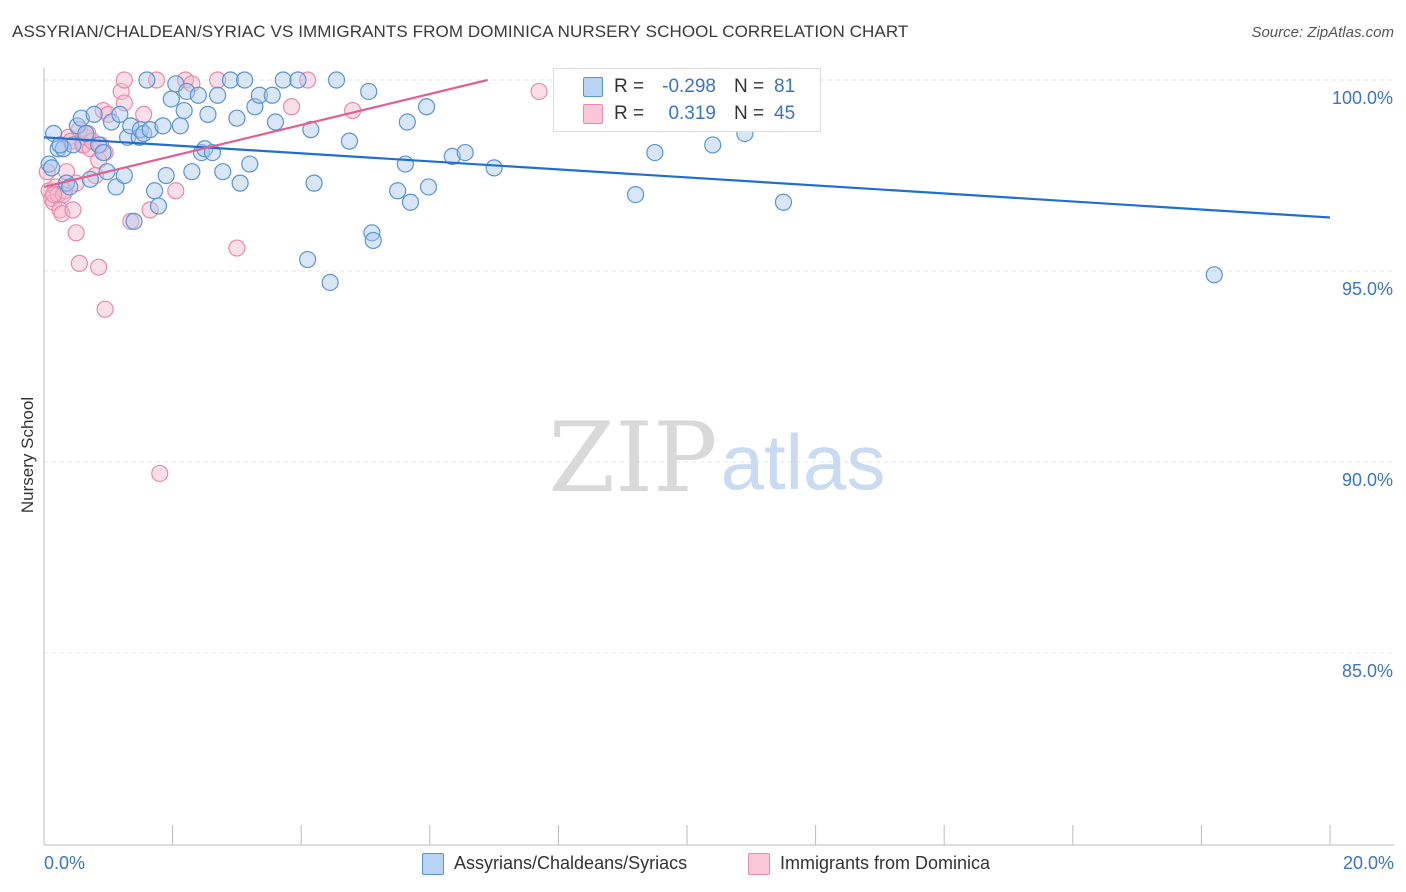 The image size is (1406, 892). Describe the element at coordinates (265, 133) in the screenshot. I see `trendline-dominica` at that location.